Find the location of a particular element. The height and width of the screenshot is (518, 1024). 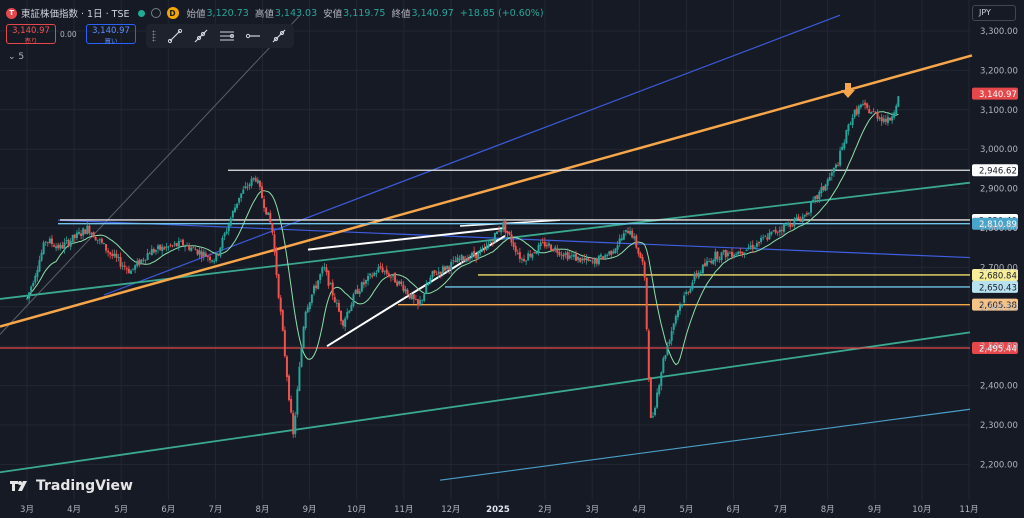

sell-button: 3,140.97 売り is located at coordinates (31, 34).